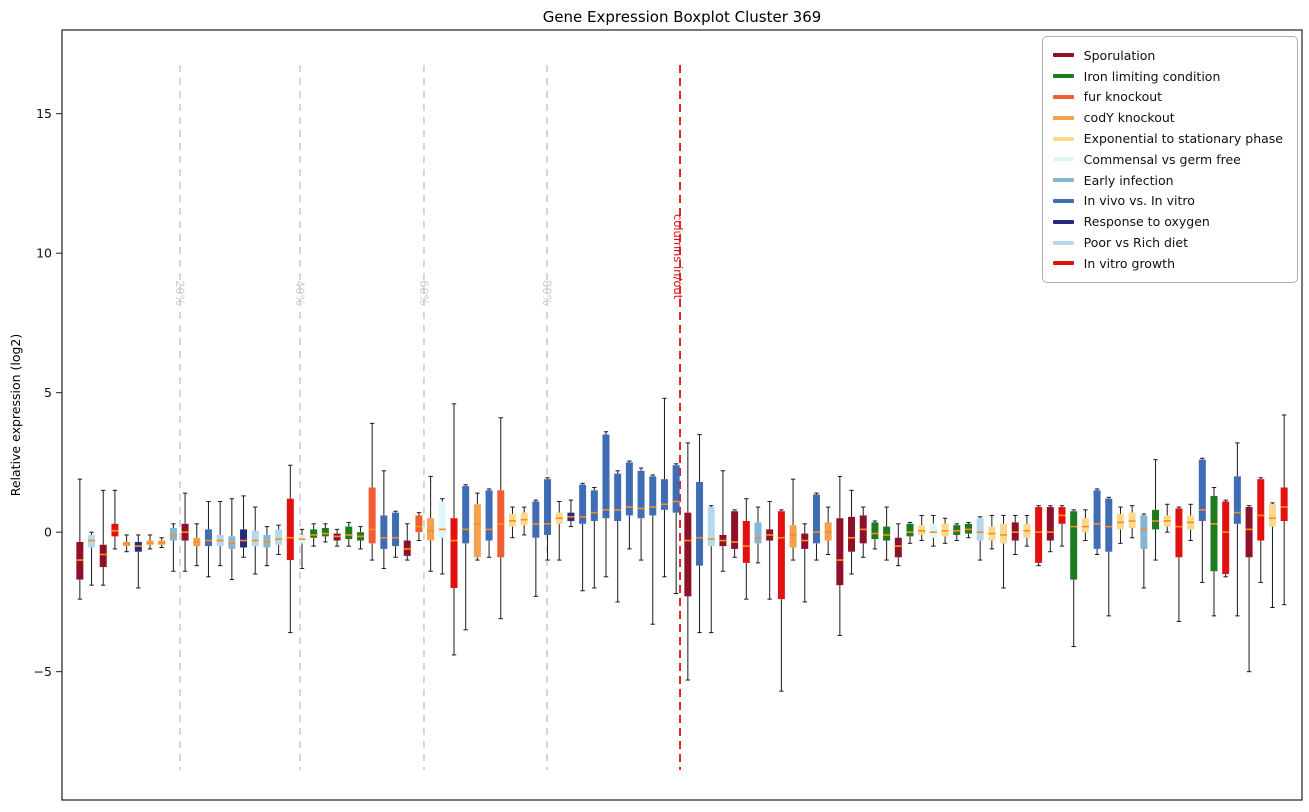 This screenshot has width=1309, height=812. Describe the element at coordinates (180, 293) in the screenshot. I see `percent-gridline-label: 20%` at that location.